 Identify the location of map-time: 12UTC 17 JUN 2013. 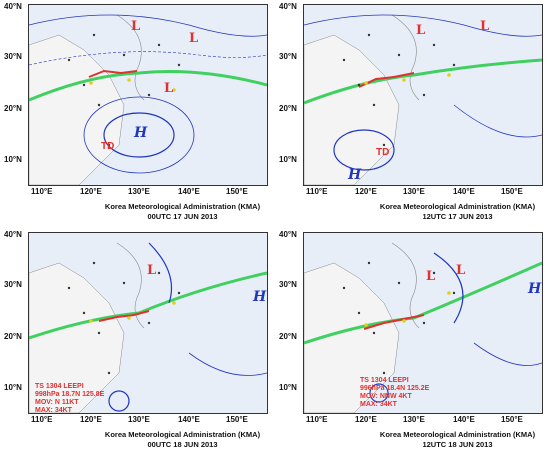
(457, 216).